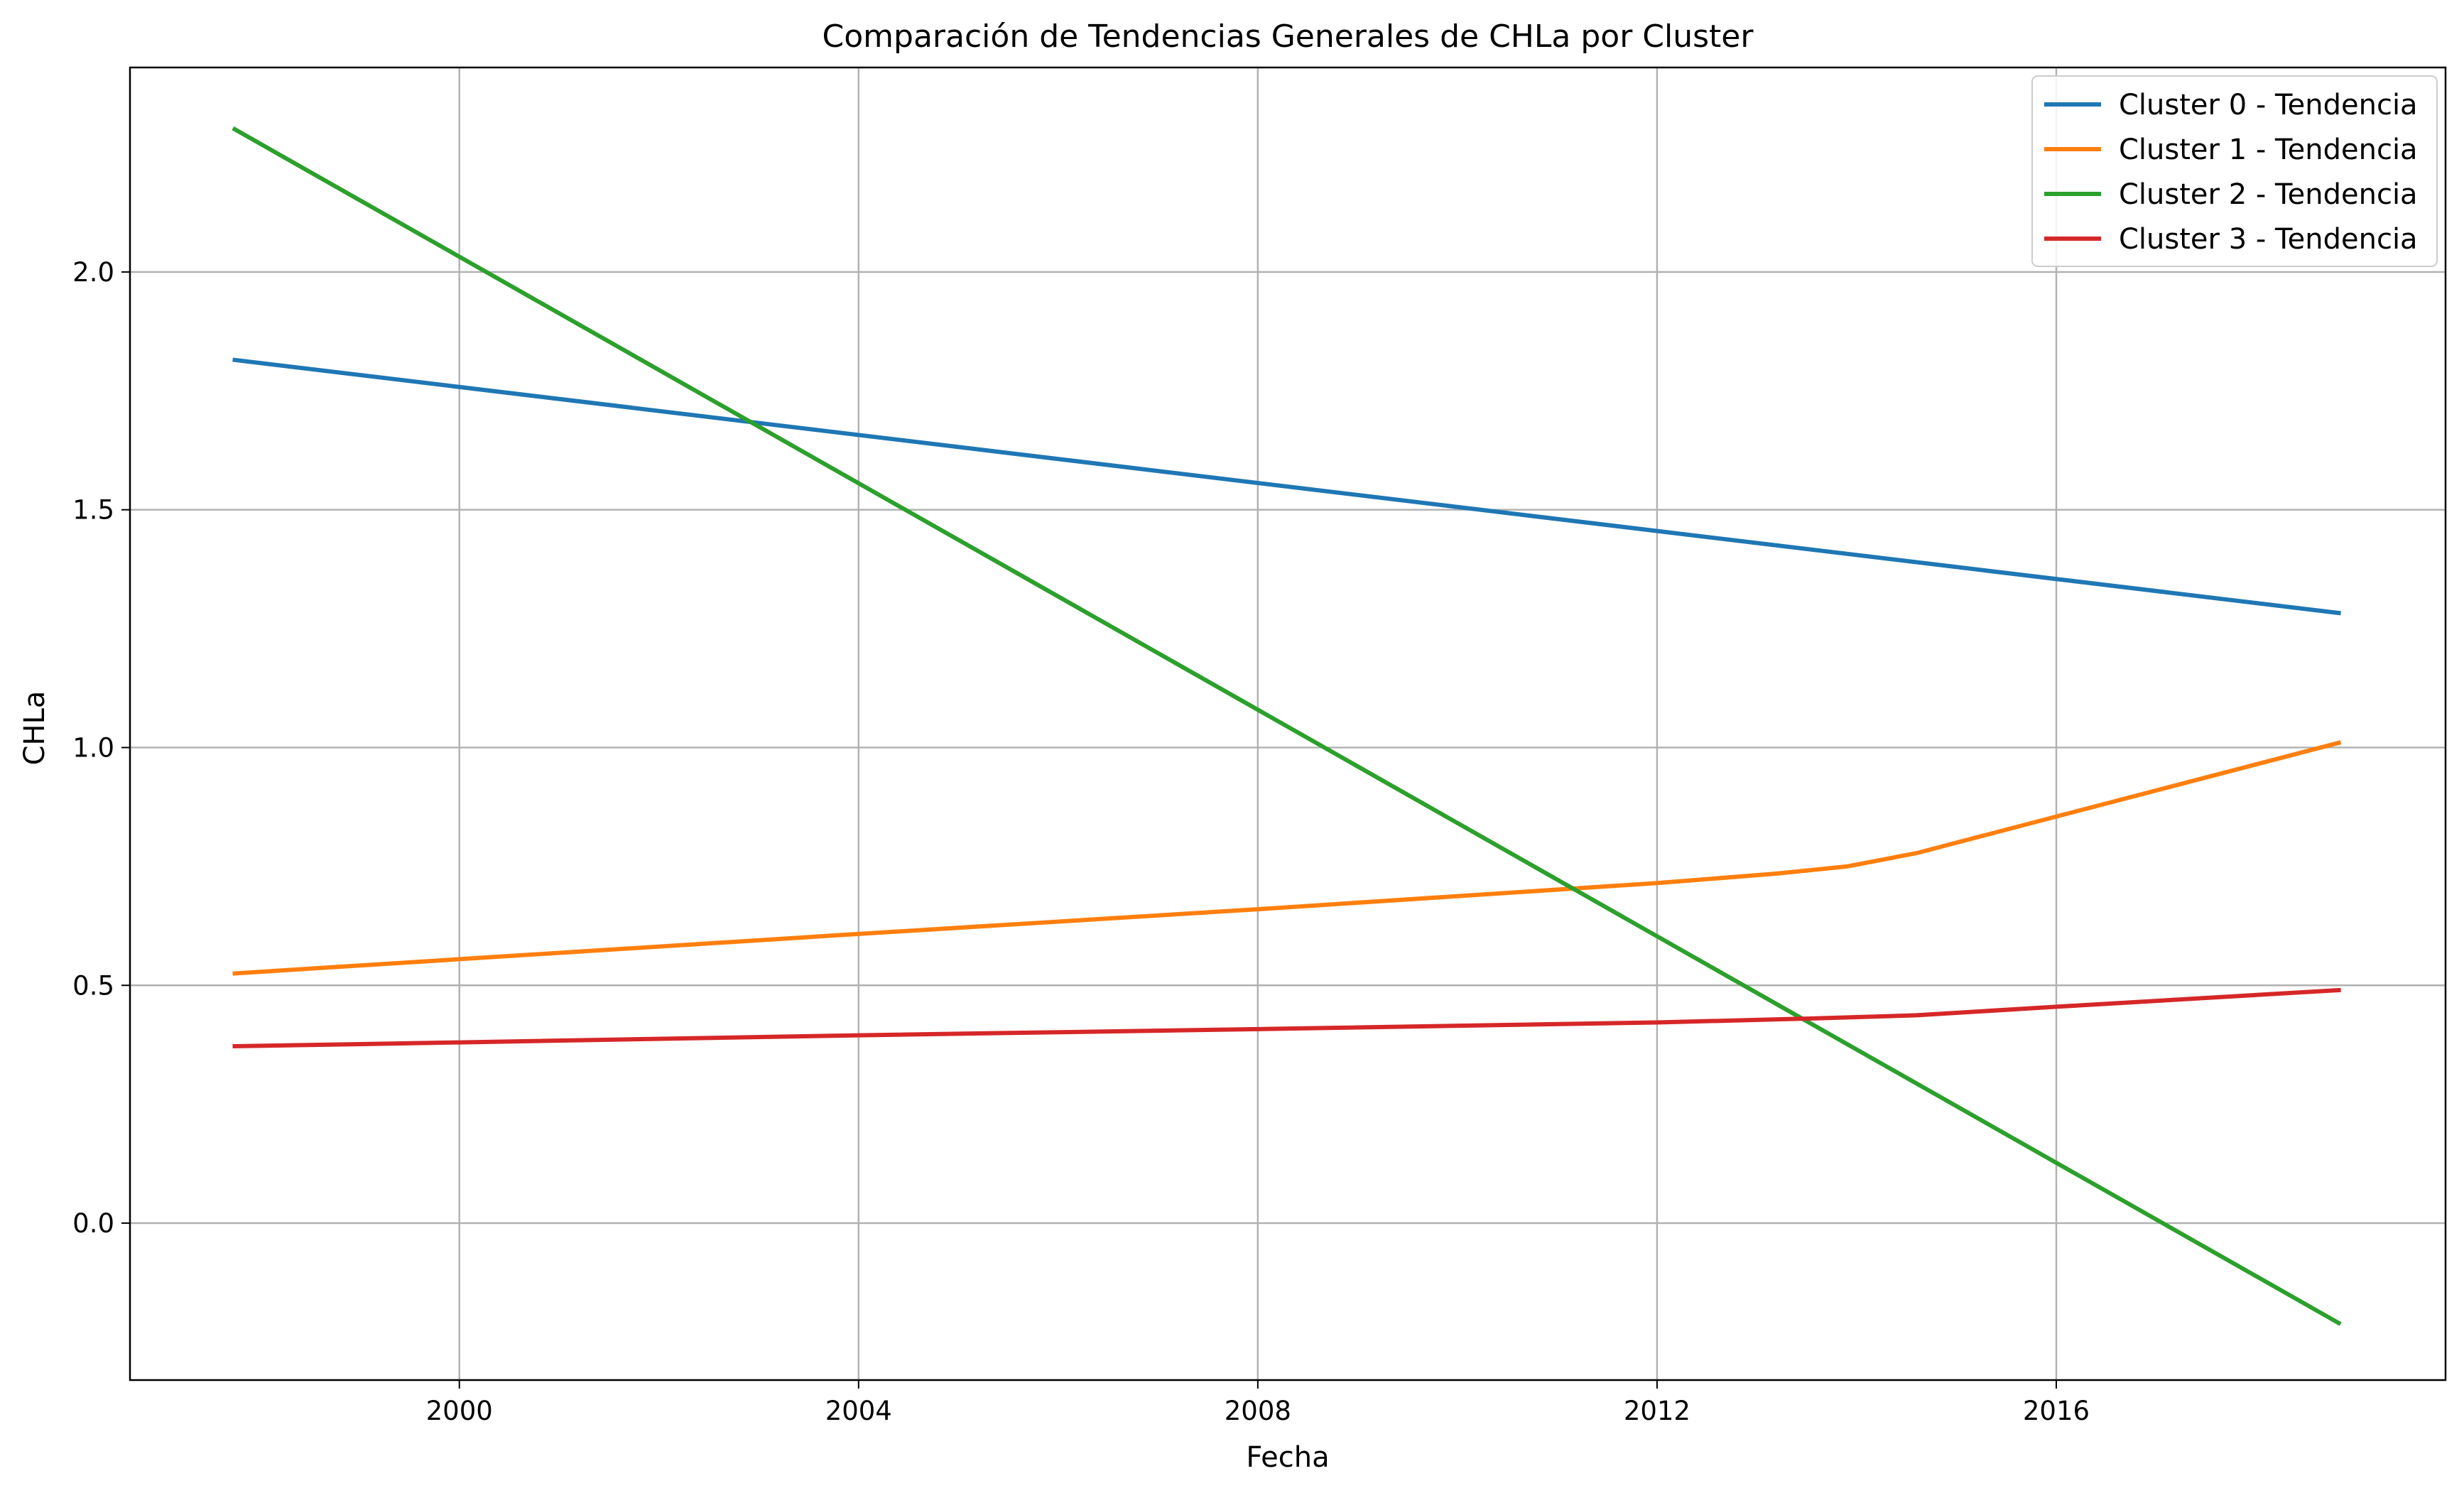 The height and width of the screenshot is (1493, 2464). What do you see at coordinates (2056, 1411) in the screenshot?
I see `x-tick-label: 2016` at bounding box center [2056, 1411].